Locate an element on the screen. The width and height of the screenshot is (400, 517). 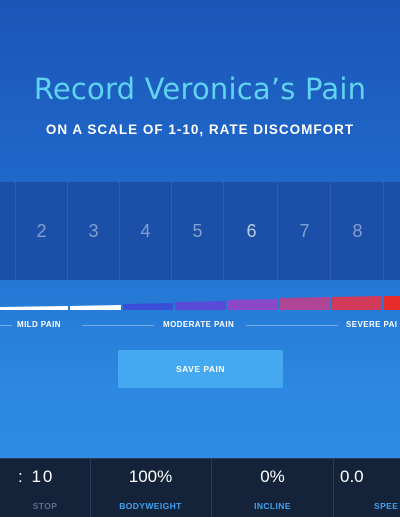
pain-scale-cell-5: 5 is located at coordinates (198, 231).